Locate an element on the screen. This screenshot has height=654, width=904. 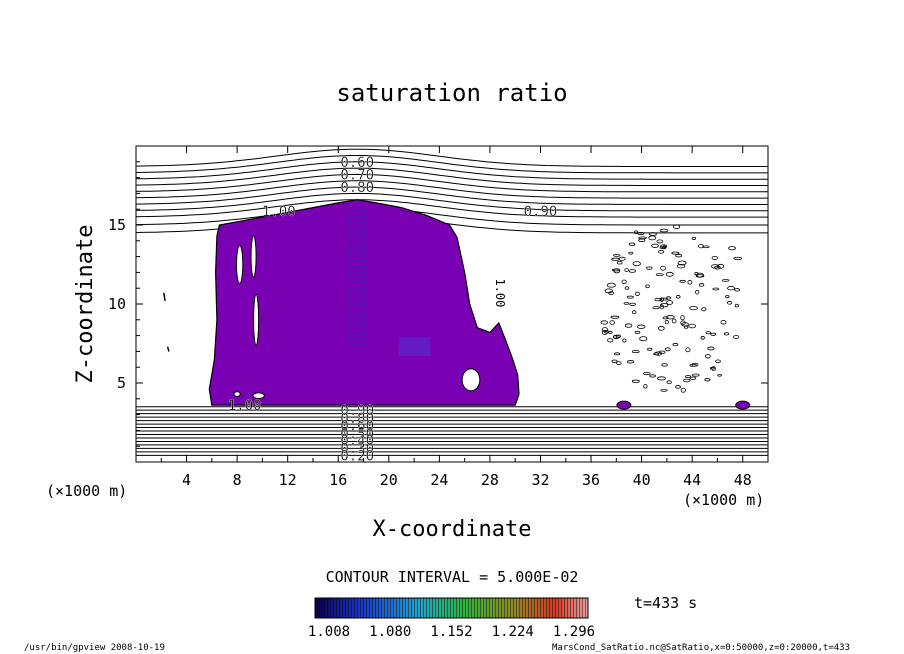
chart-title: saturation ratio is located at coordinates (451, 93).